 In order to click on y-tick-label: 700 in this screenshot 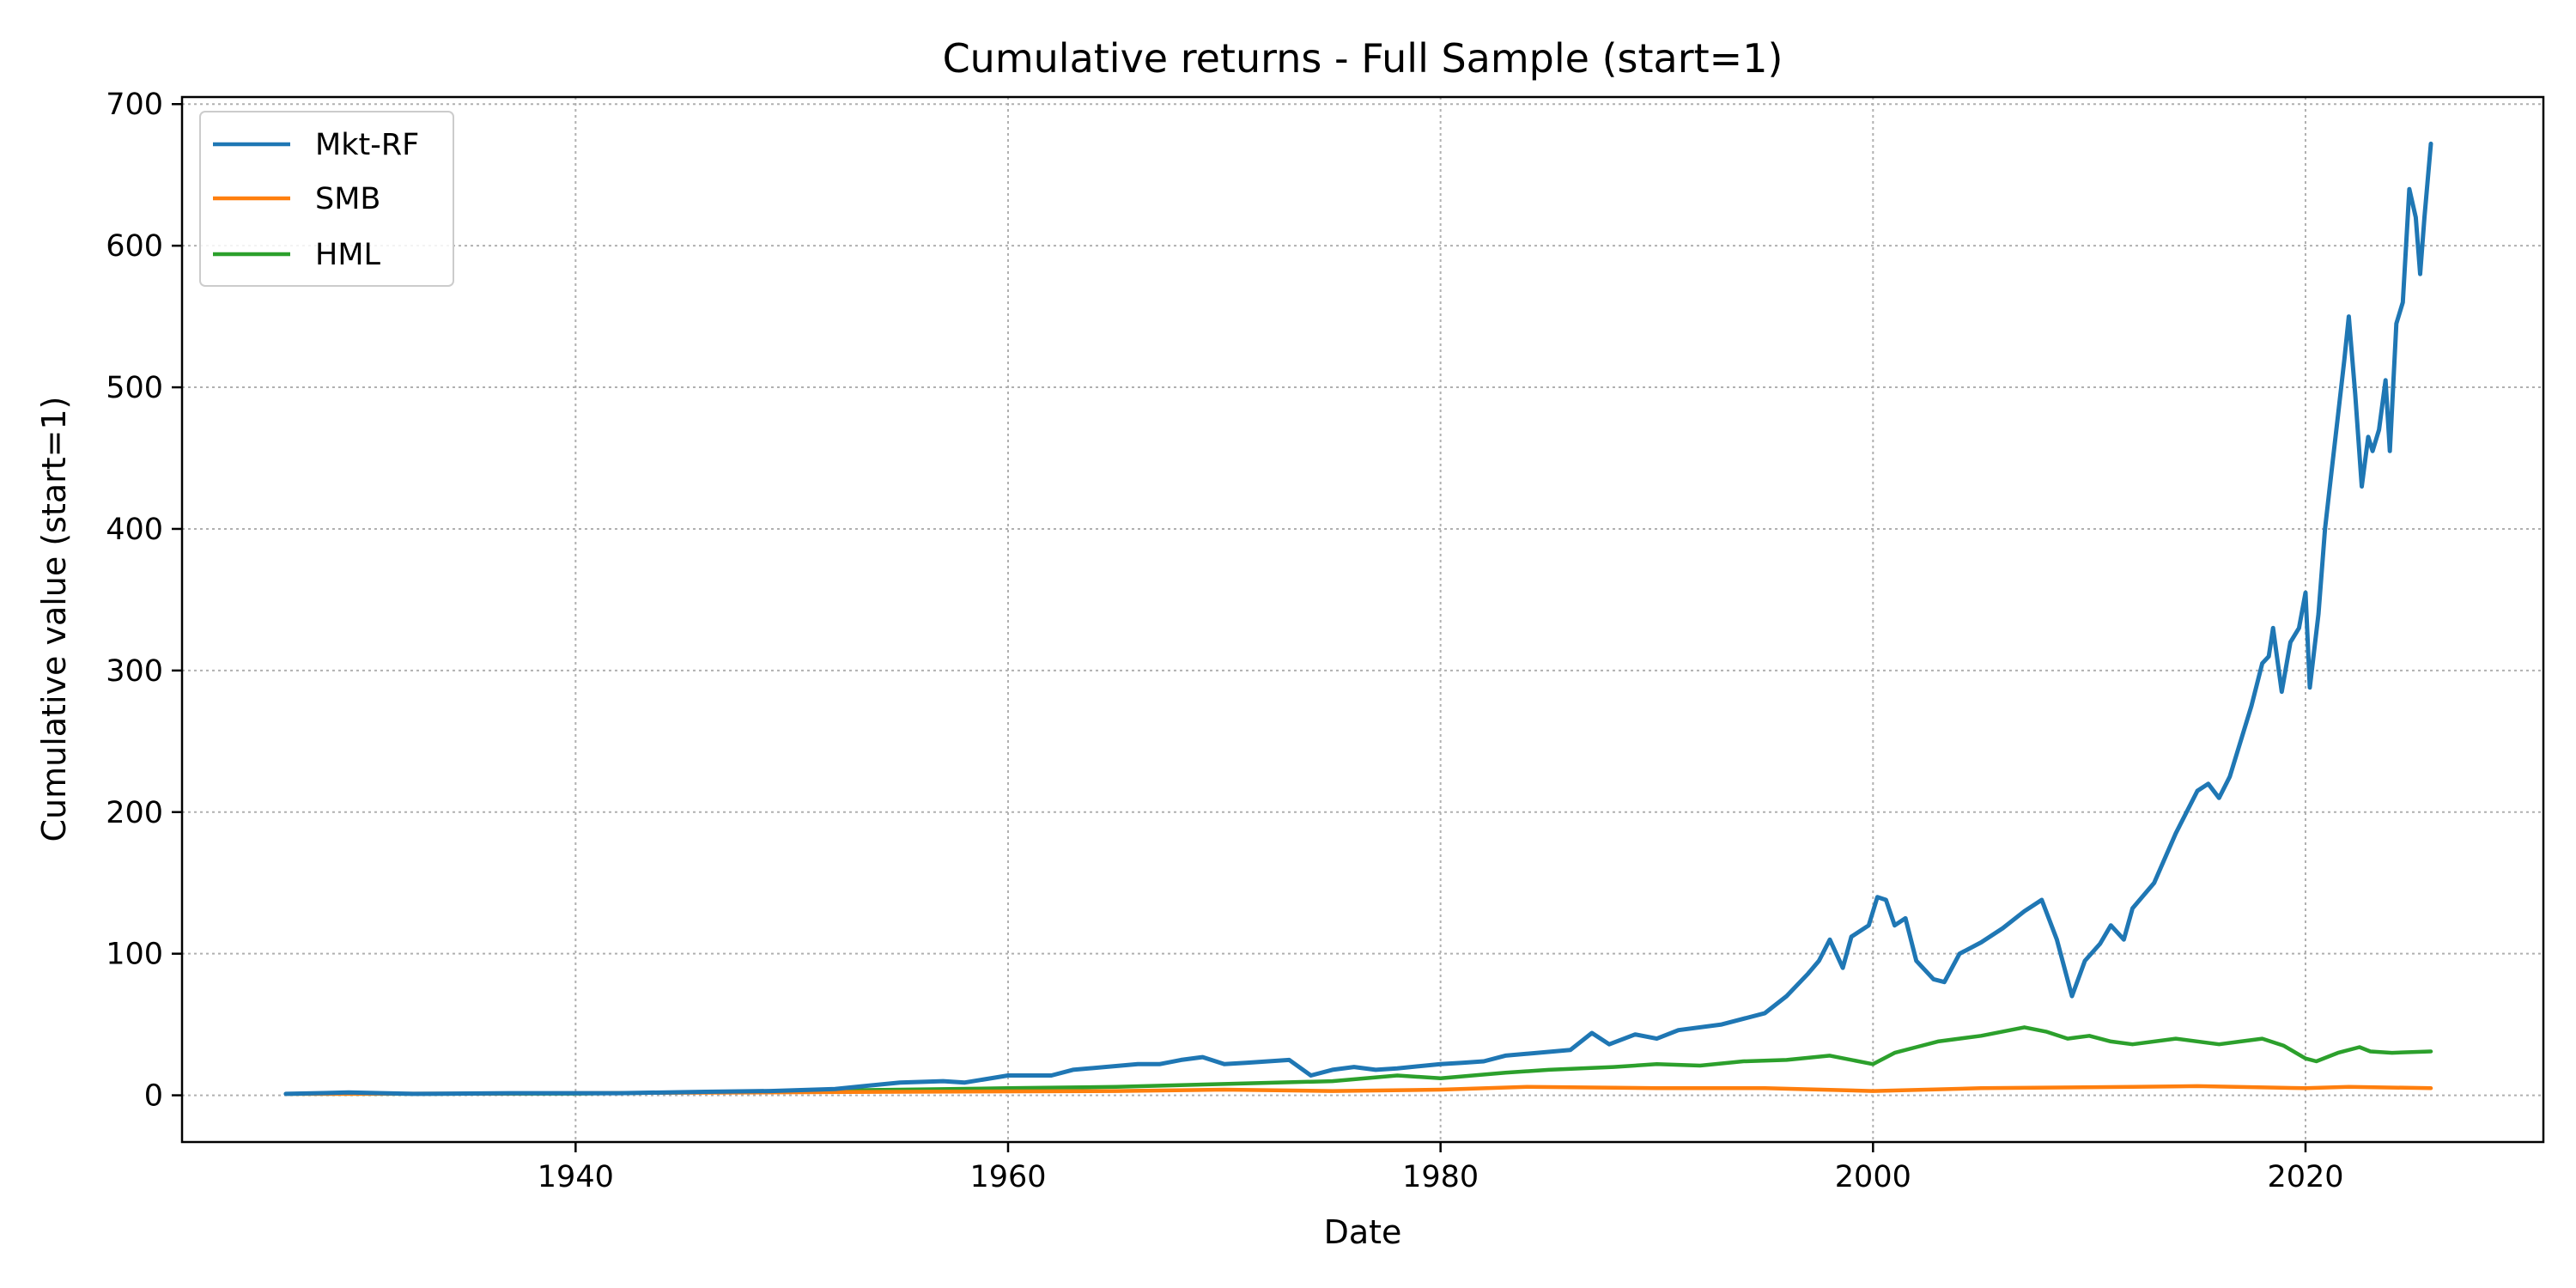, I will do `click(134, 105)`.